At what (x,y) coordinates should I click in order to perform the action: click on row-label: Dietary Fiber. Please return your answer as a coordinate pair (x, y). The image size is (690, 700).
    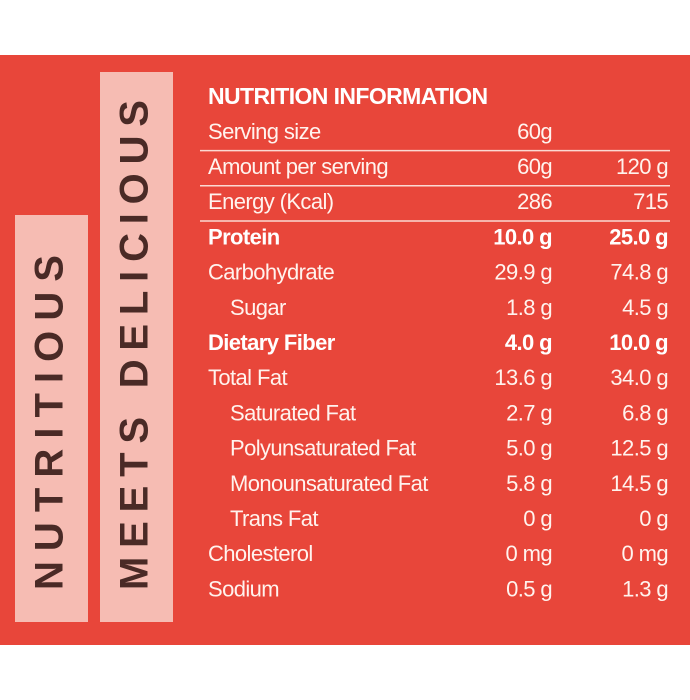
    Looking at the image, I should click on (272, 342).